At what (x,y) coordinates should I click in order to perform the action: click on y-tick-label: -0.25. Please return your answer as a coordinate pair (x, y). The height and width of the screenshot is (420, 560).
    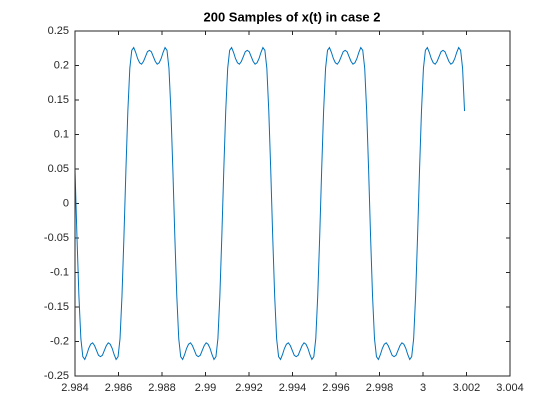
    Looking at the image, I should click on (56, 376).